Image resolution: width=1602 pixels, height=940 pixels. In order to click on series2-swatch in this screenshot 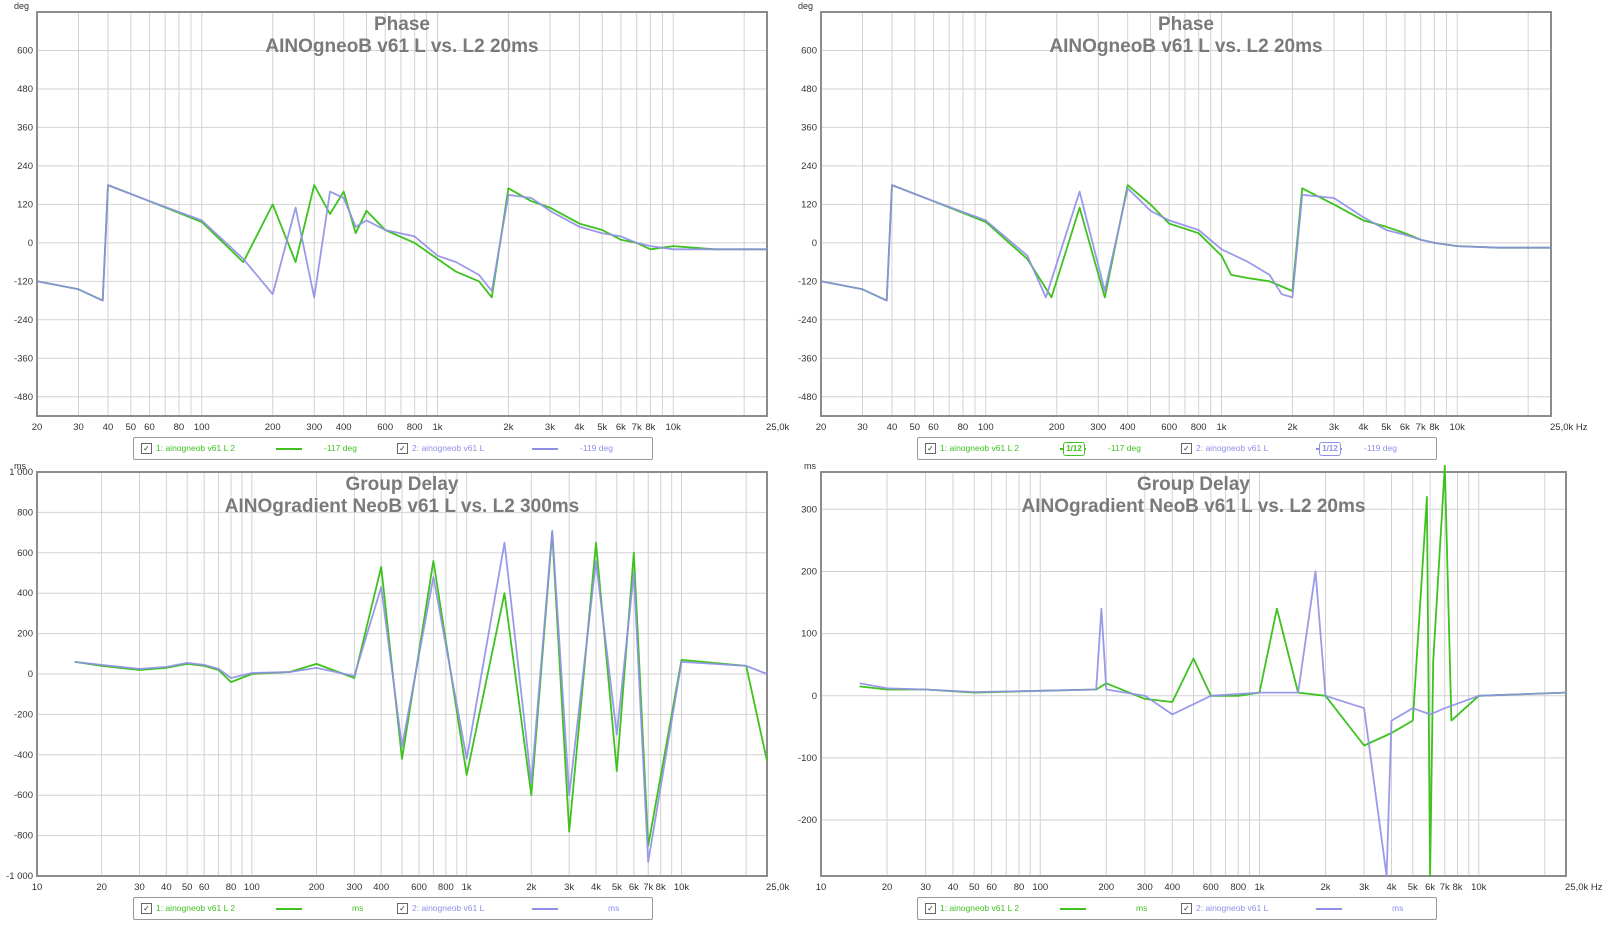, I will do `click(545, 449)`.